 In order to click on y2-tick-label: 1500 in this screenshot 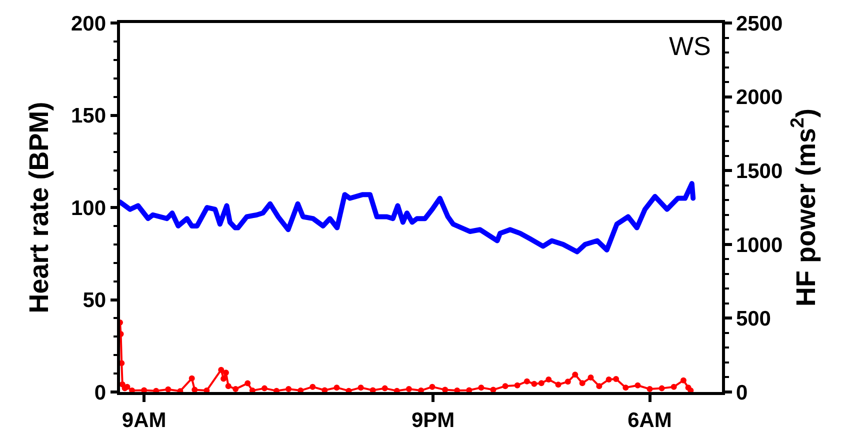, I will do `click(759, 171)`.